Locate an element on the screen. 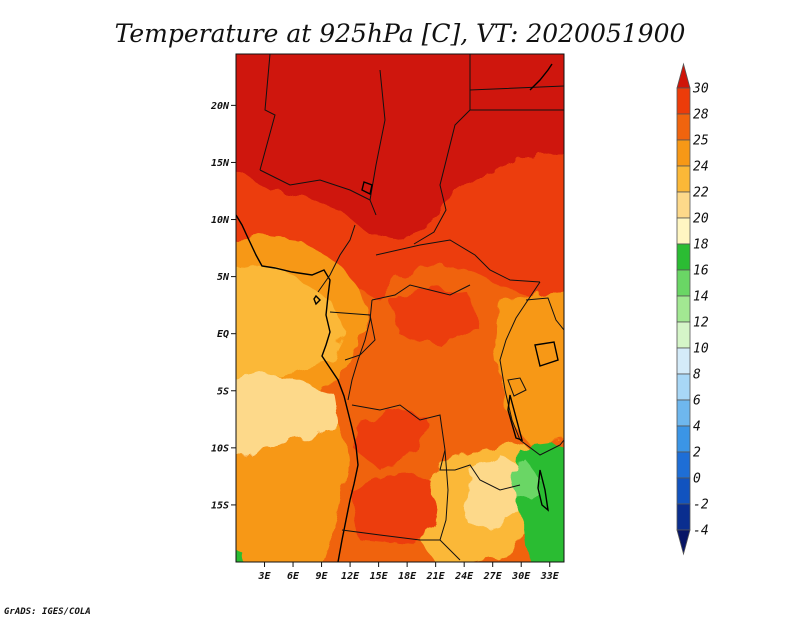  colorbar-label: 16 is located at coordinates (701, 271).